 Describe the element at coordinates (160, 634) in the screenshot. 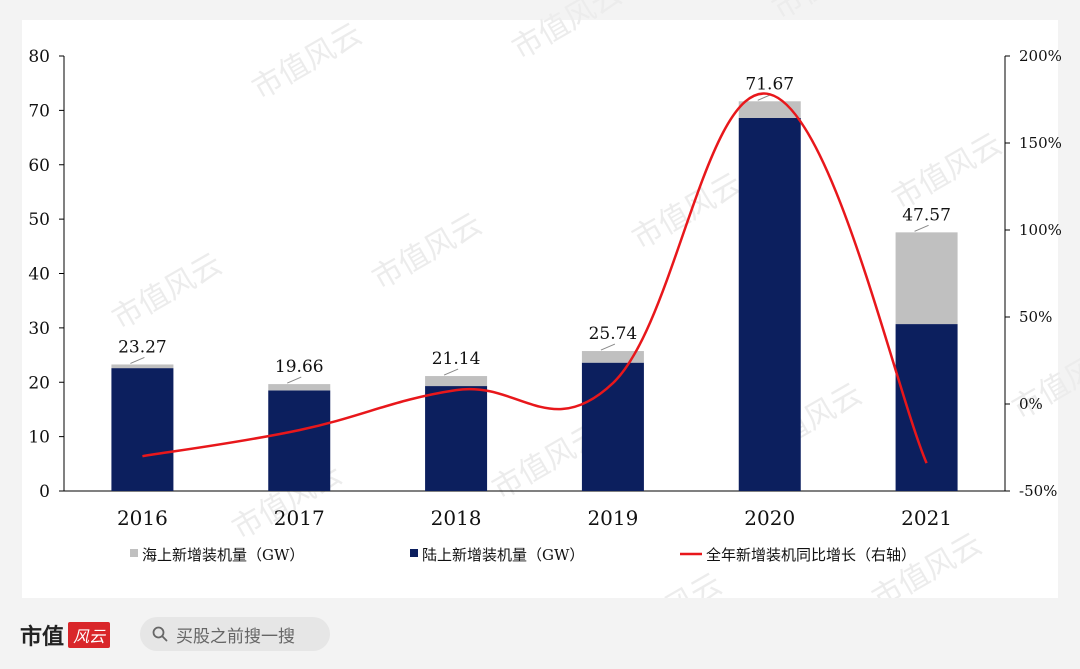

I see `search-icon` at that location.